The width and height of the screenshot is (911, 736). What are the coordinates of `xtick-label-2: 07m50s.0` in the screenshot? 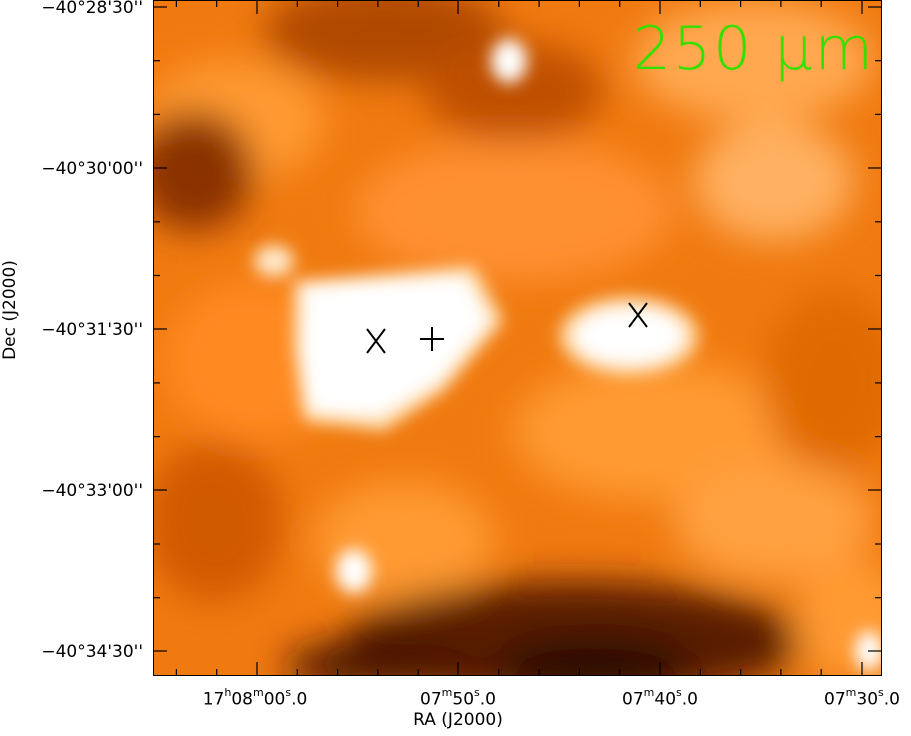 It's located at (458, 698).